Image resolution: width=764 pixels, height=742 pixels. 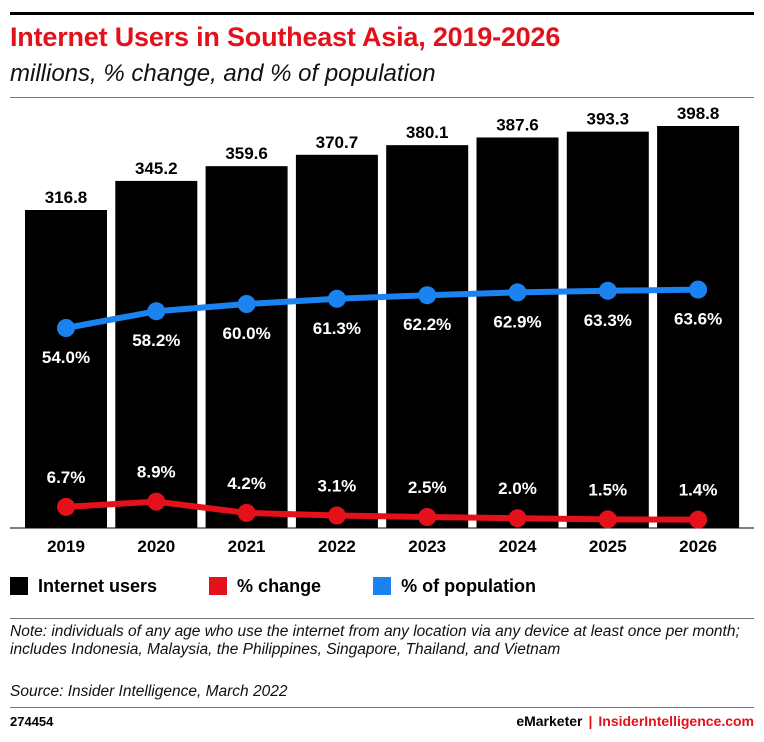 What do you see at coordinates (336, 515) in the screenshot?
I see `point-change-2022` at bounding box center [336, 515].